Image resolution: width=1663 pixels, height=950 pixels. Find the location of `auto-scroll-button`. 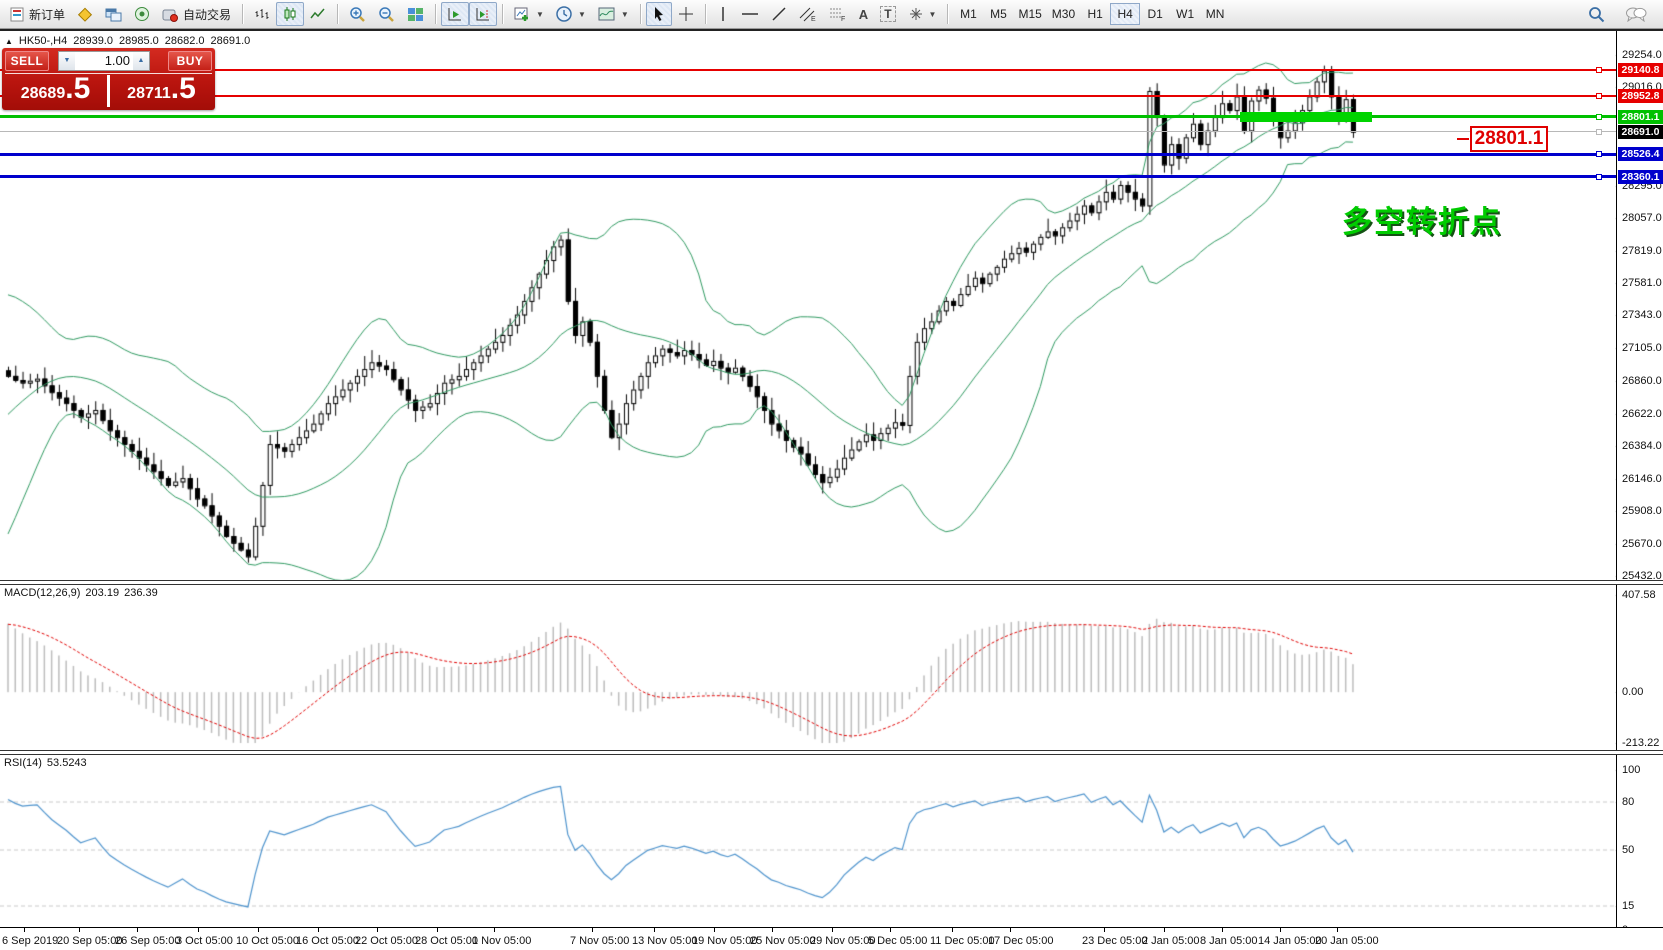

auto-scroll-button is located at coordinates (455, 14).